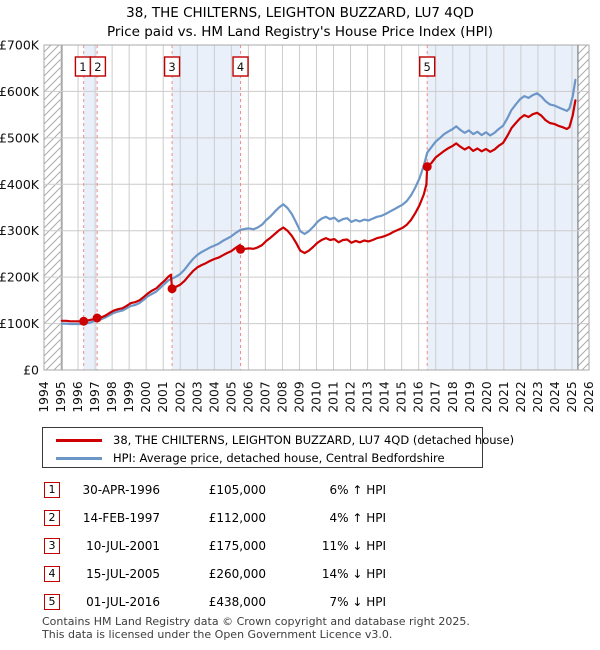 The width and height of the screenshot is (600, 650). What do you see at coordinates (123, 574) in the screenshot?
I see `sale-date: 15-JUL-2005` at bounding box center [123, 574].